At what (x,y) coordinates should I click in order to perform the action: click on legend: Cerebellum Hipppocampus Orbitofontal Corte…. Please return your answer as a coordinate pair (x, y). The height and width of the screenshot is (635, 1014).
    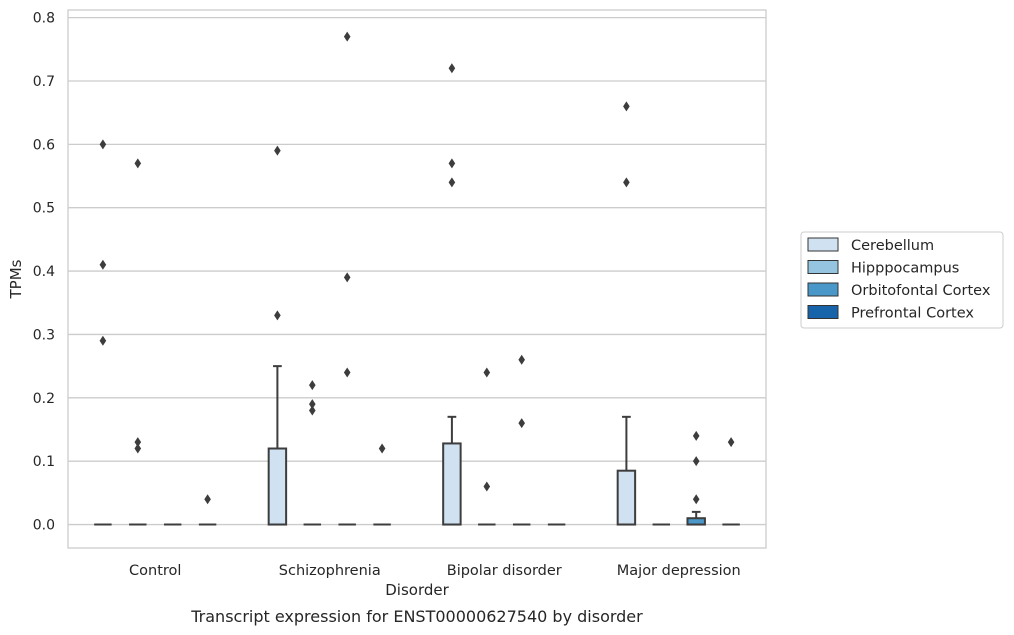
    Looking at the image, I should click on (902, 280).